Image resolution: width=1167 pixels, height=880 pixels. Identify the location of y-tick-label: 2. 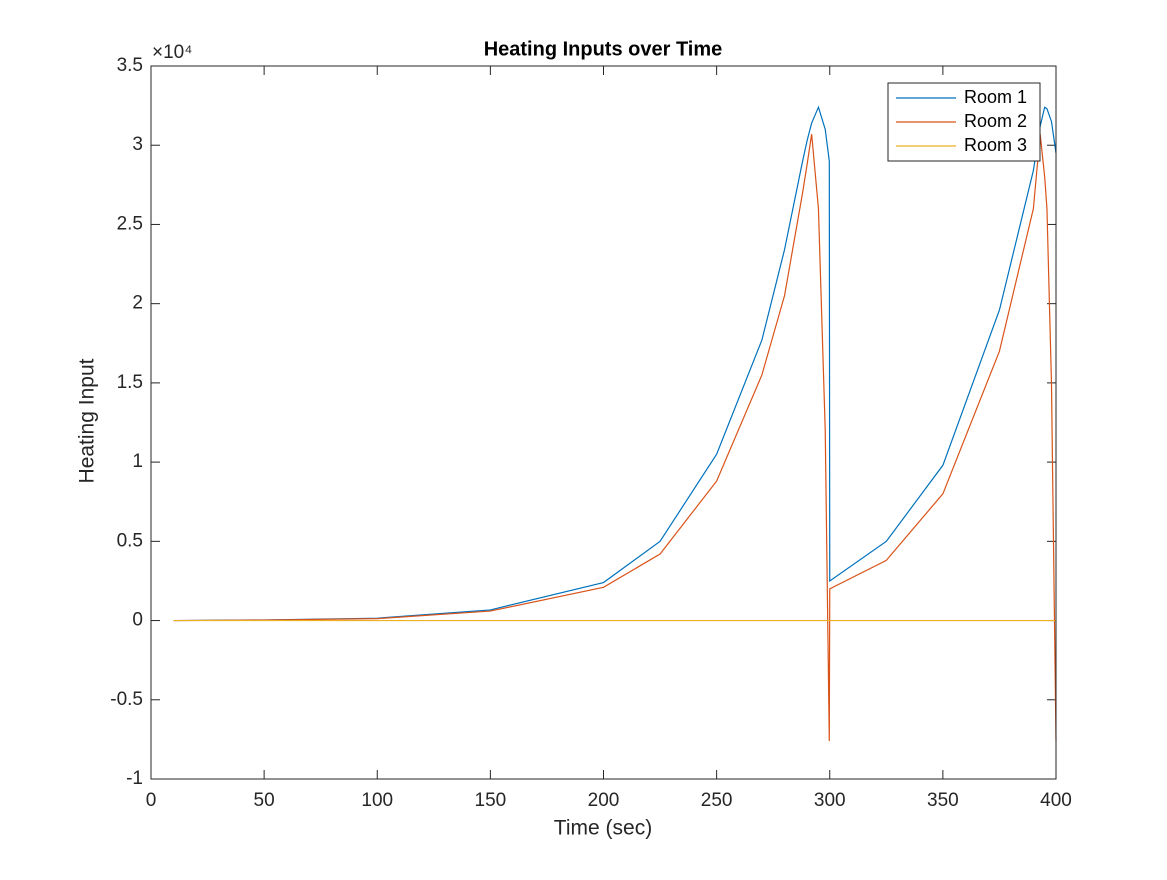
(137, 303).